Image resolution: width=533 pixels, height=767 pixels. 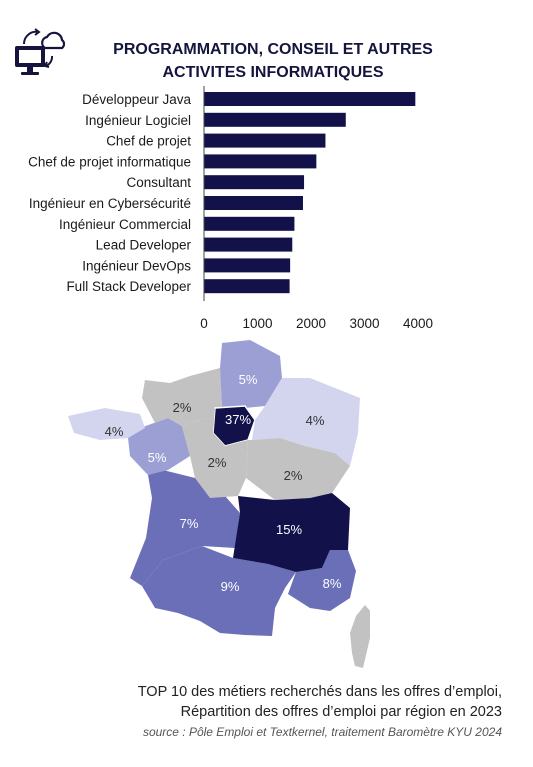 I want to click on region-normandie, so click(x=182, y=397).